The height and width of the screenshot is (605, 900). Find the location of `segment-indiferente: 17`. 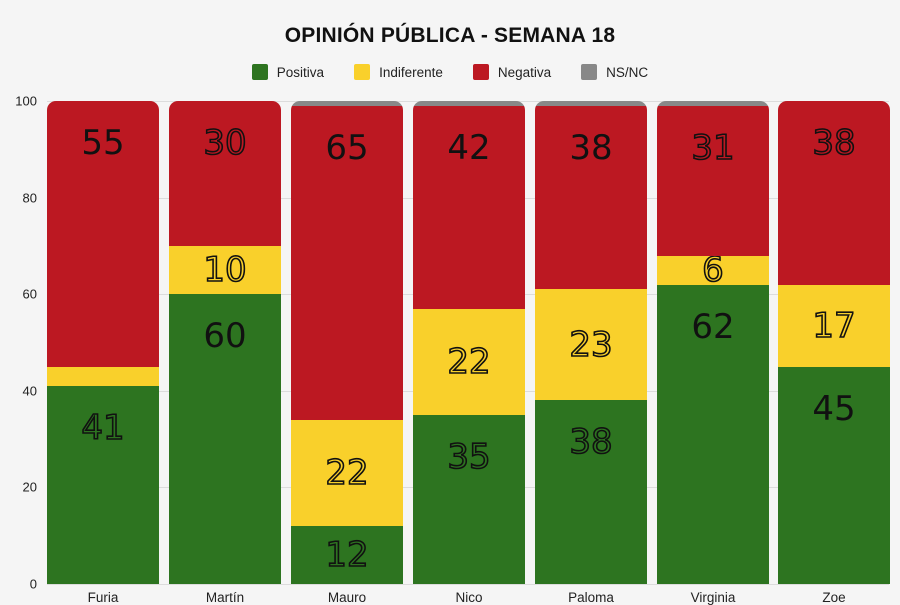

segment-indiferente: 17 is located at coordinates (834, 325).